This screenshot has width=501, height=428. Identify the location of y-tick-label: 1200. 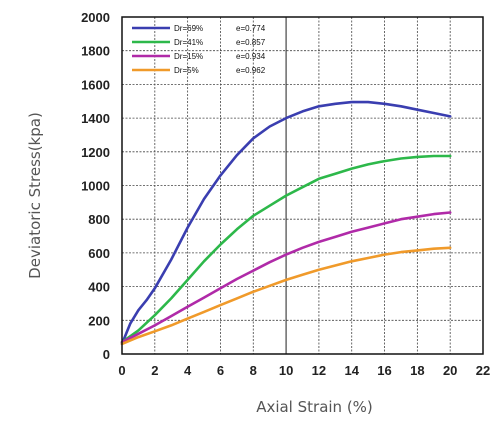
(95, 152).